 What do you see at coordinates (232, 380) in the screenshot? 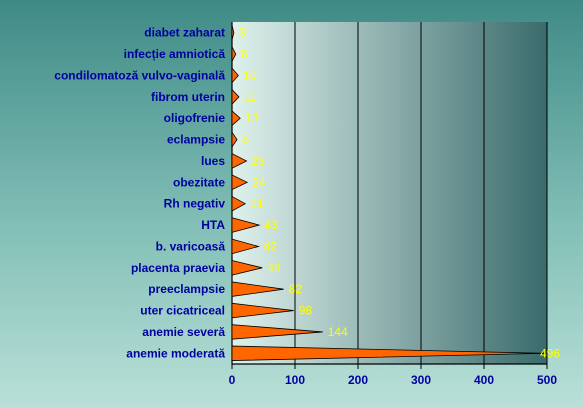
I see `x-tick-label: 0` at bounding box center [232, 380].